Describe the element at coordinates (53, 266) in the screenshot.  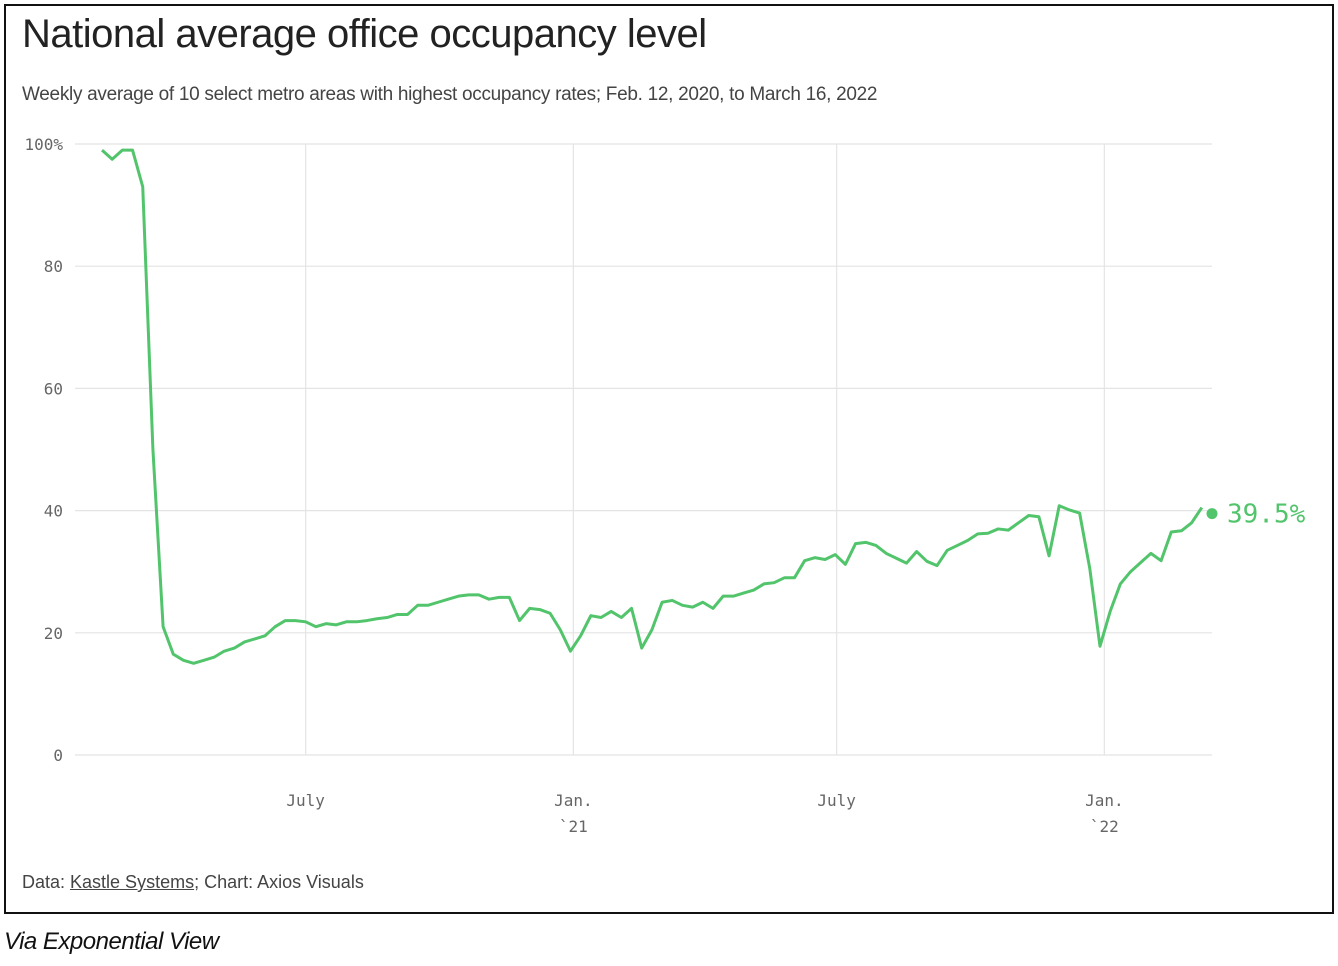
I see `y-tick-label: 80` at that location.